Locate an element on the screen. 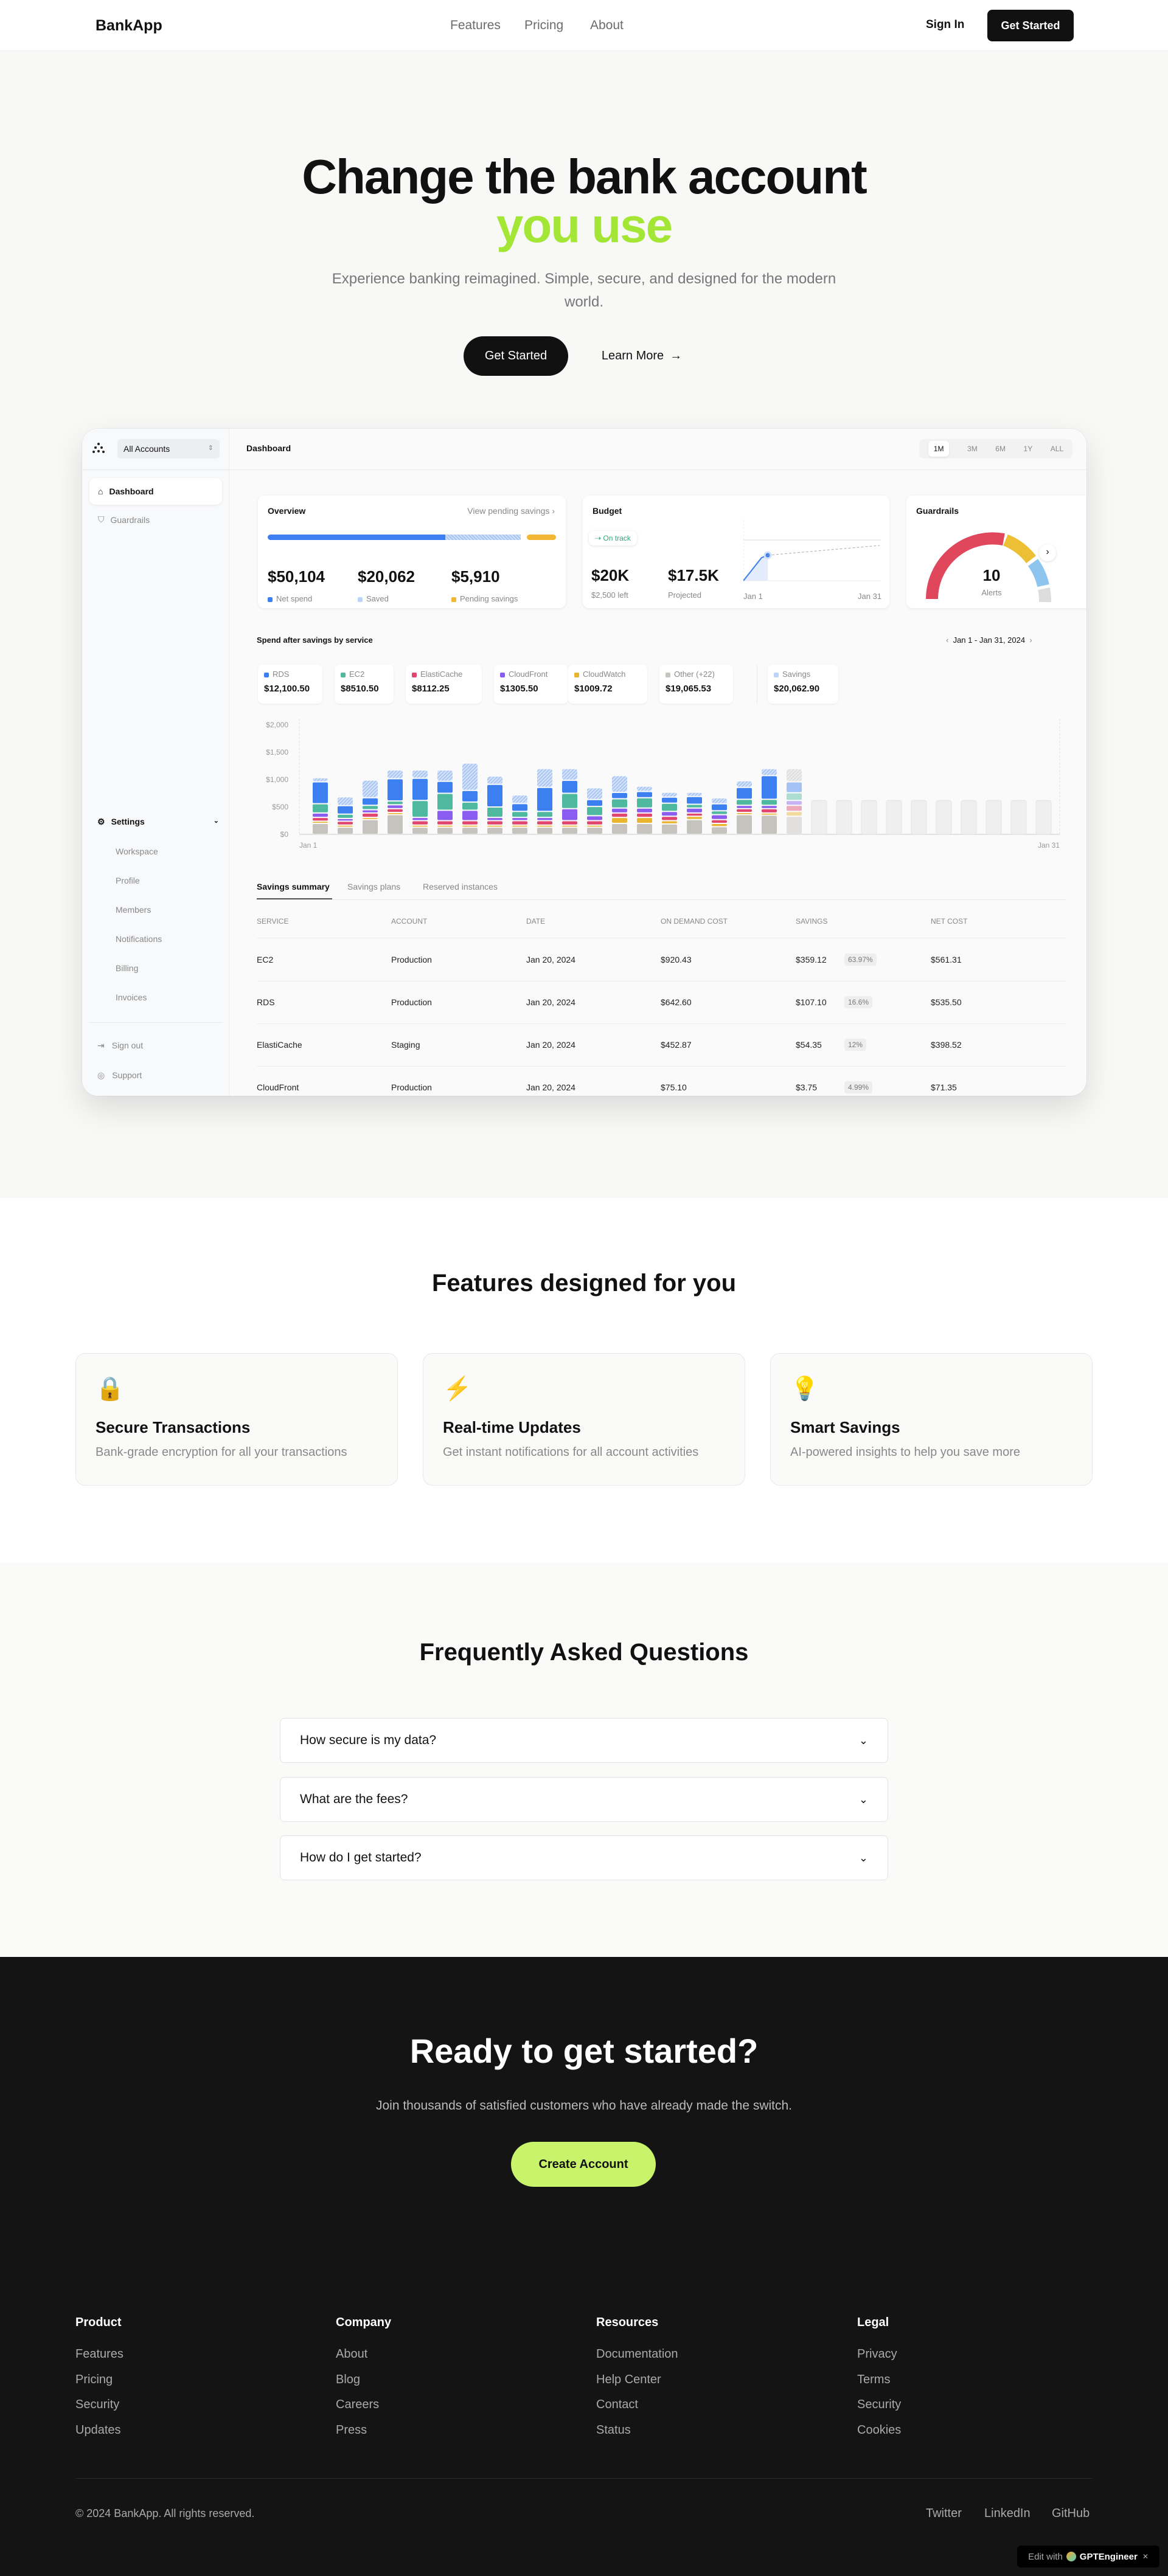 The image size is (1168, 2576). footer-link: Cookies is located at coordinates (879, 2430).